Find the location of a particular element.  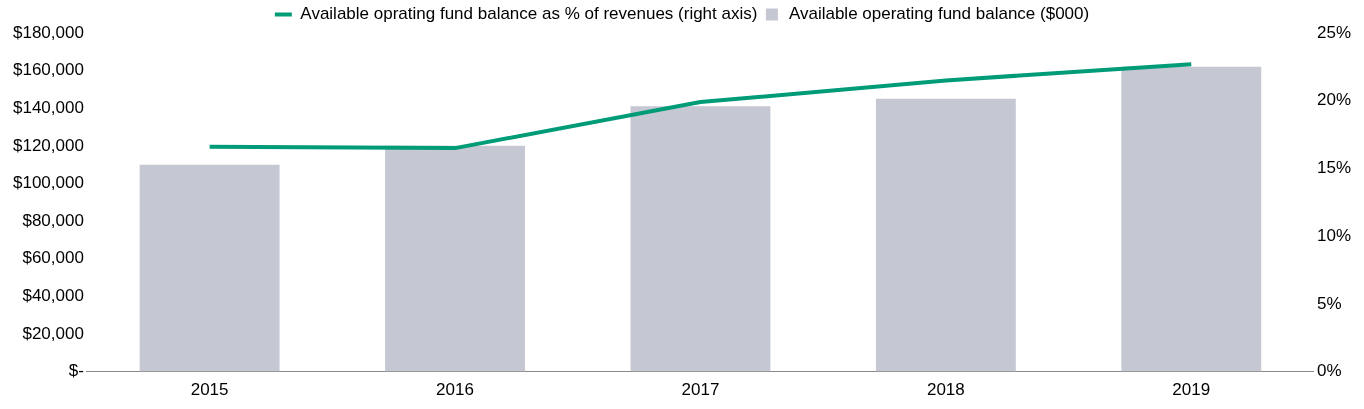

x-tick-label: 2015 is located at coordinates (209, 390).